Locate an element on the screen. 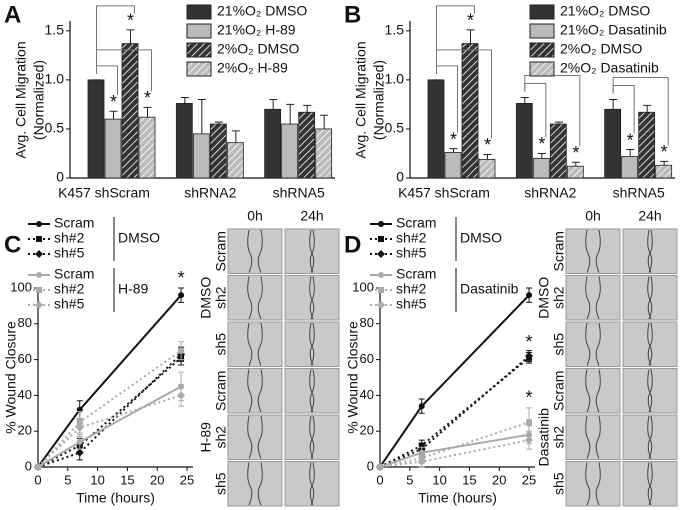 The image size is (680, 510). y-tick-label: 60 is located at coordinates (25, 358).